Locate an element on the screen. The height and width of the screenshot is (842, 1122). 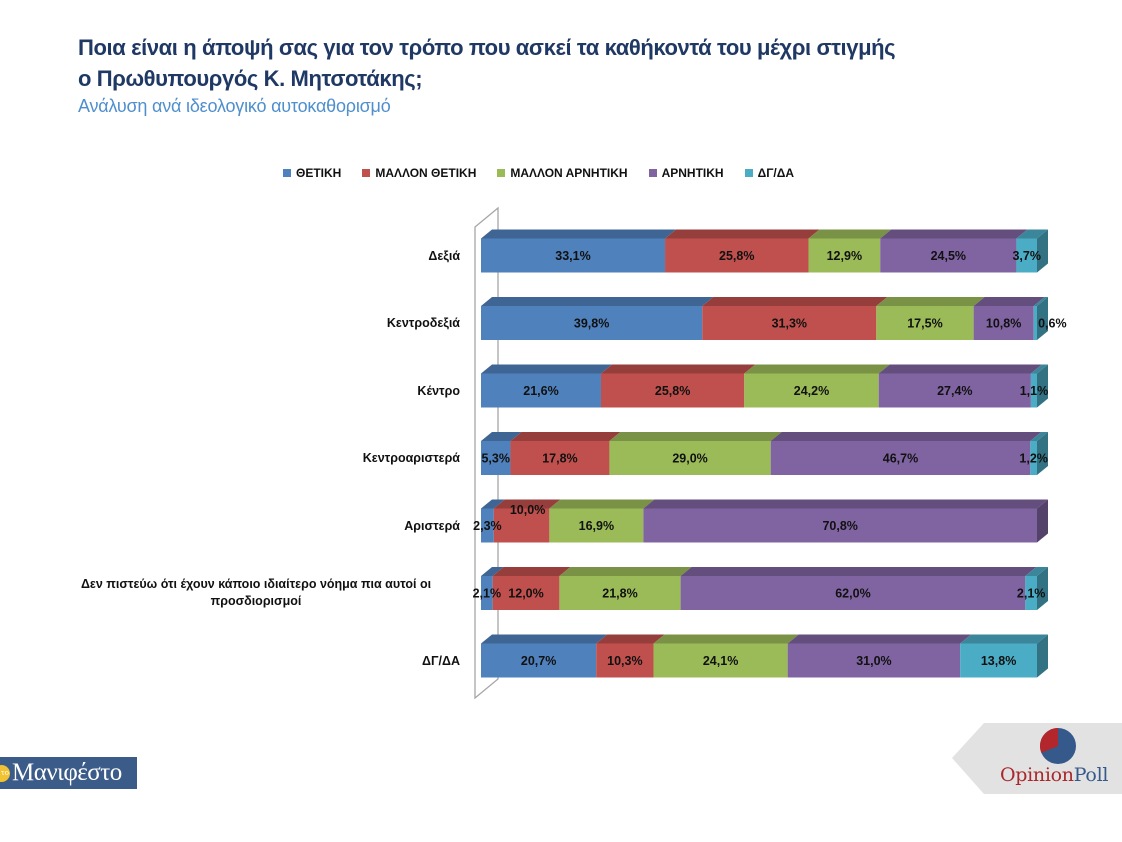
data-label-negative: 70,8% is located at coordinates (839, 526).